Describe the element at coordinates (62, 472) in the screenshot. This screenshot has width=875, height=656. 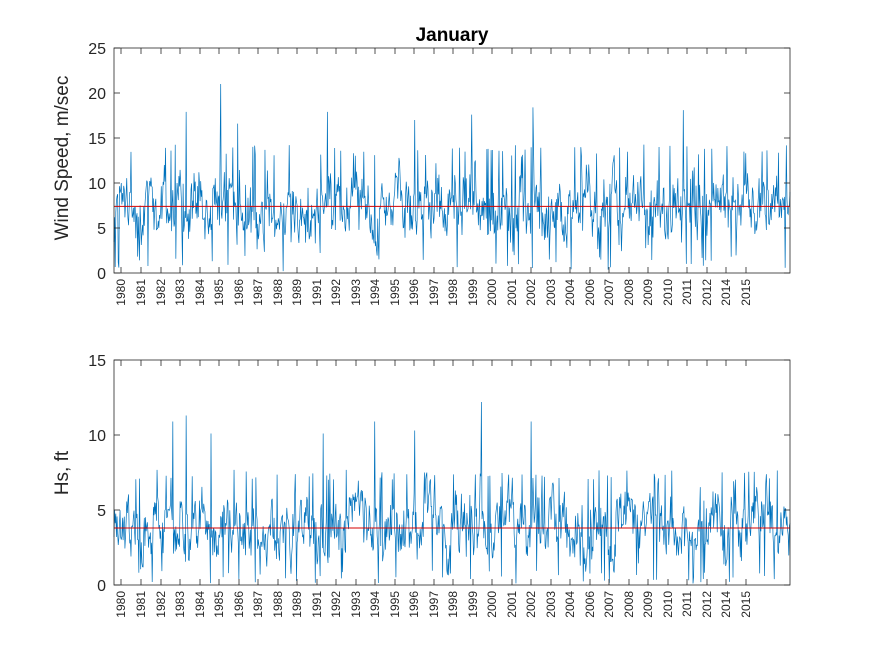
I see `hs-y-axis-label: Hs, ft` at that location.